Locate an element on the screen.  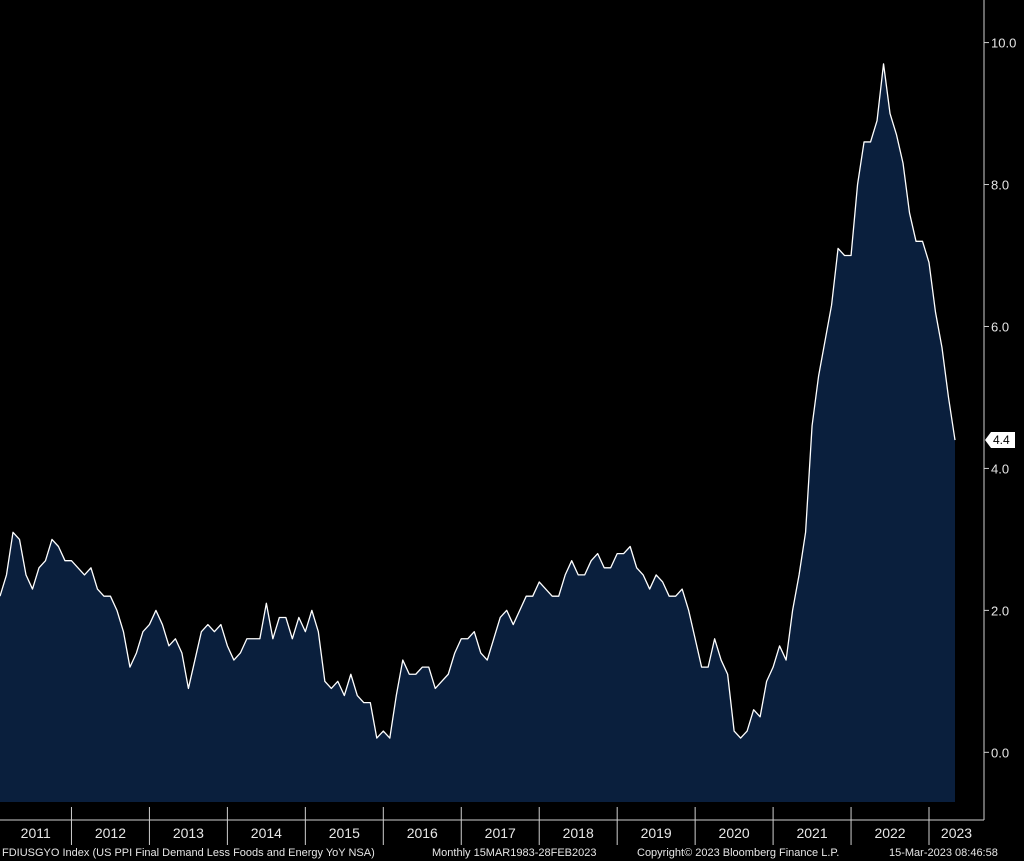
last-value-label: 4.4 is located at coordinates (1001, 440).